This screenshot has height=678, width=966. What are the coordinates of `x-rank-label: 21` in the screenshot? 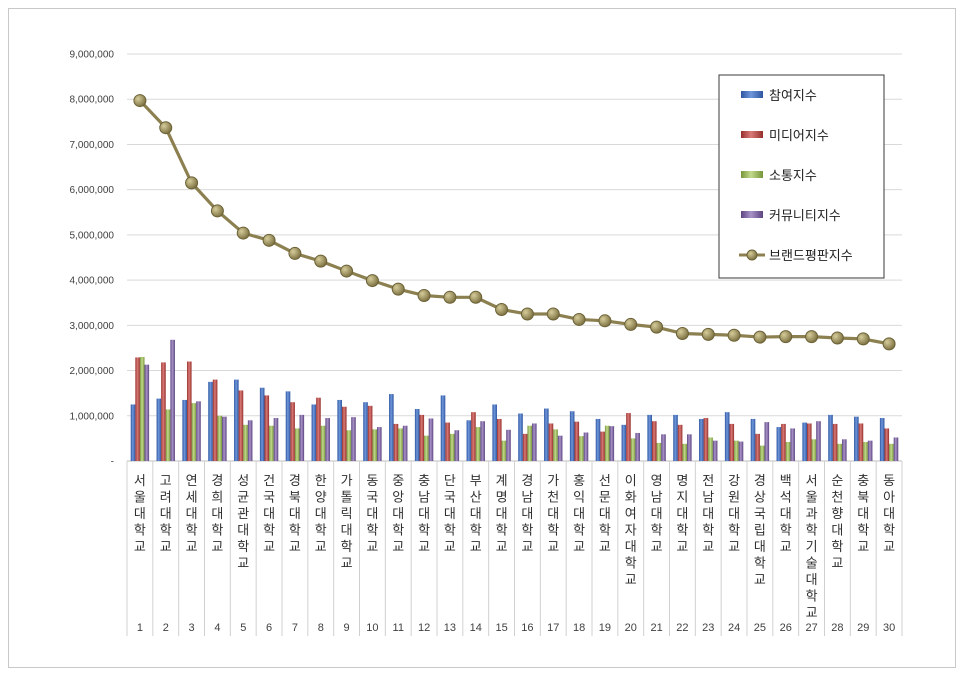 It's located at (656, 628).